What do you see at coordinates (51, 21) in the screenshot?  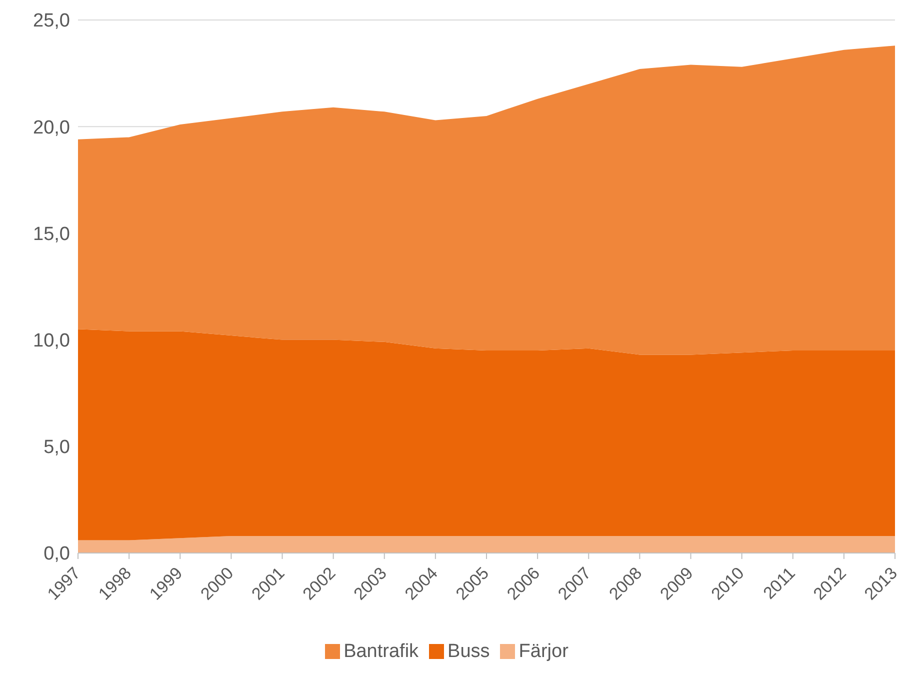 I see `y-tick-label: 25,0` at bounding box center [51, 21].